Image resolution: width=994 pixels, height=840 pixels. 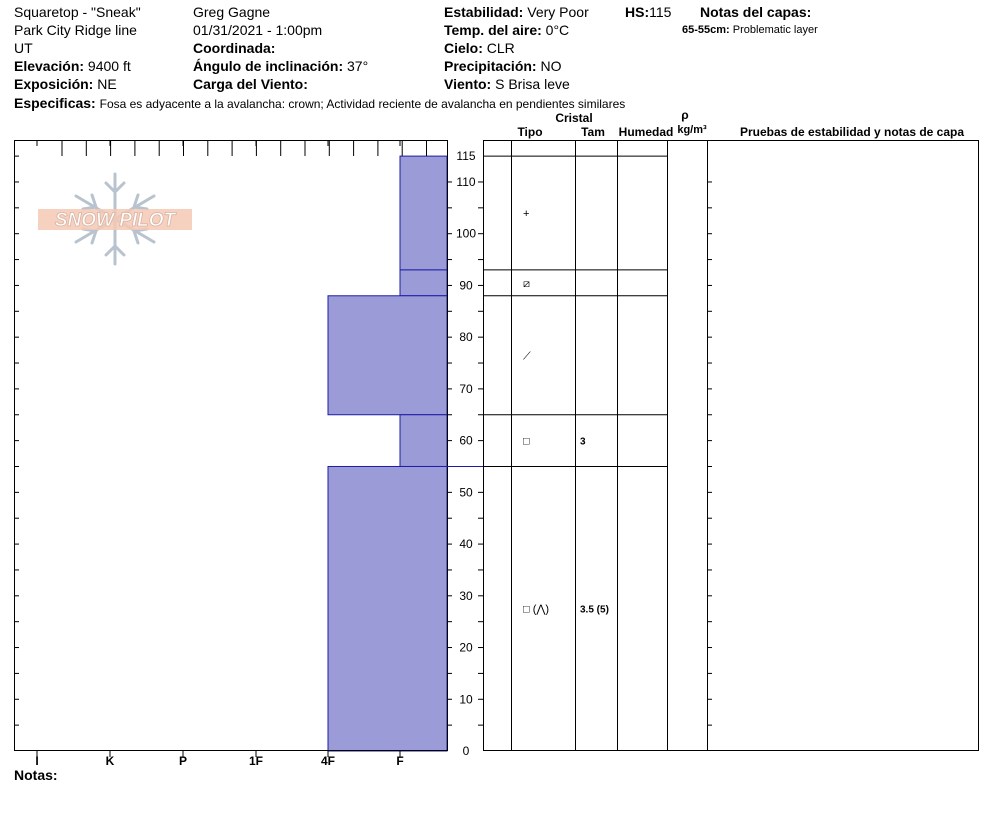 What do you see at coordinates (493, 30) in the screenshot?
I see `air-temp-label: Temp. del aire:` at bounding box center [493, 30].